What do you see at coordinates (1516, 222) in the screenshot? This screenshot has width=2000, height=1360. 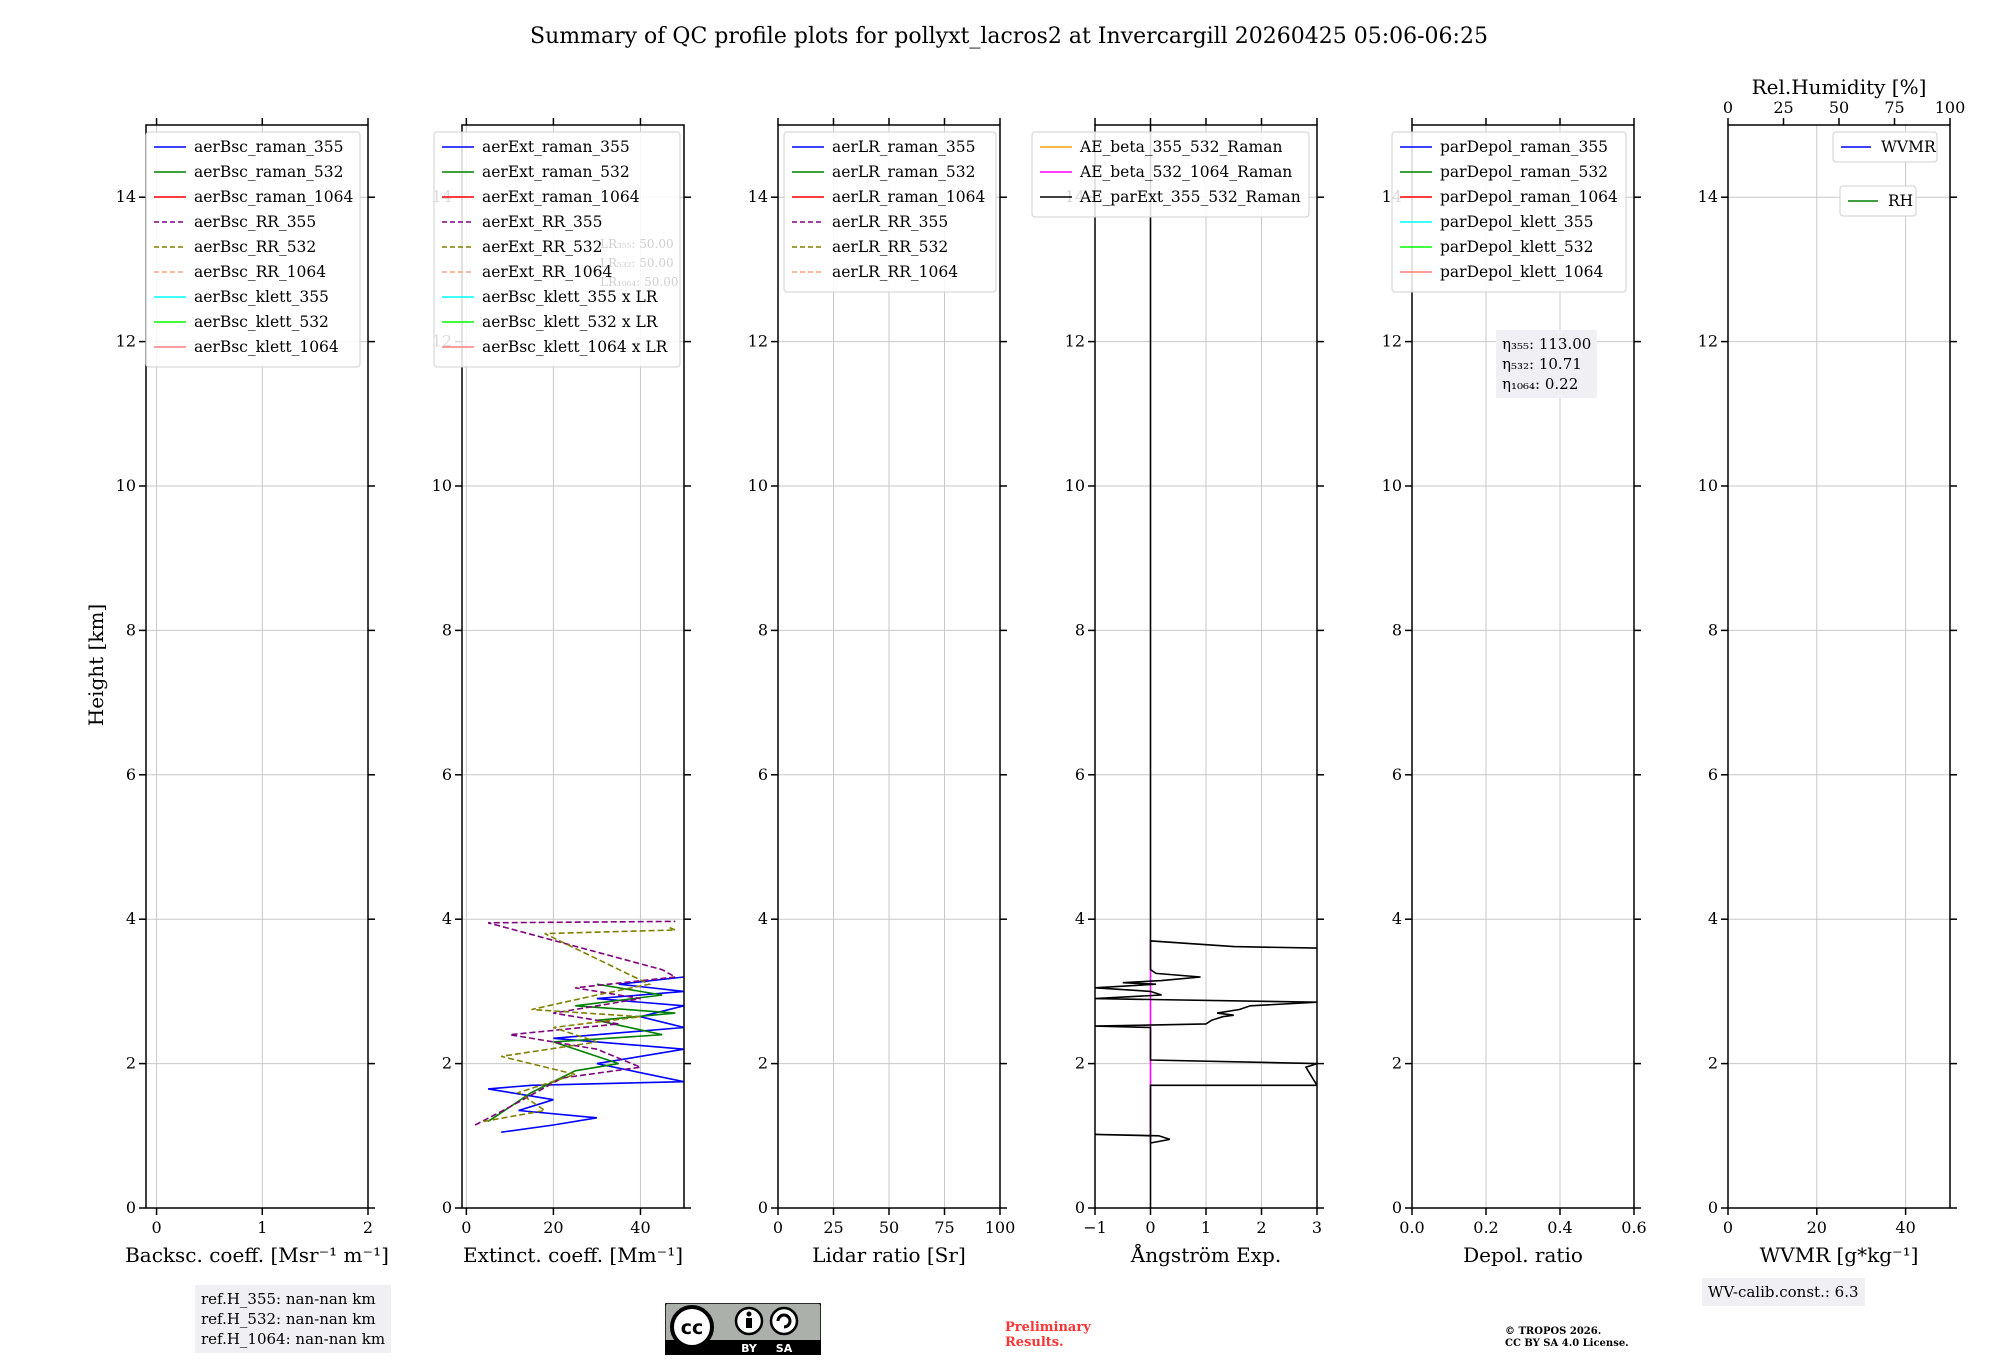 I see `legend-entry: parDepol_klett_355` at bounding box center [1516, 222].